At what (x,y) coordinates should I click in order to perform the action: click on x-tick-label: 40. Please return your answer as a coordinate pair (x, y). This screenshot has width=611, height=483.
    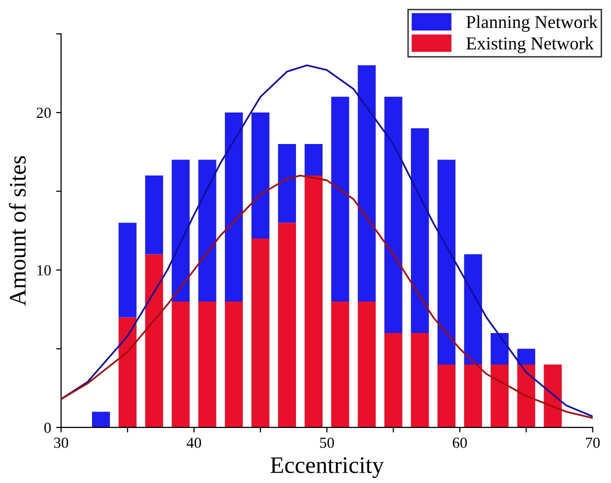
    Looking at the image, I should click on (194, 443).